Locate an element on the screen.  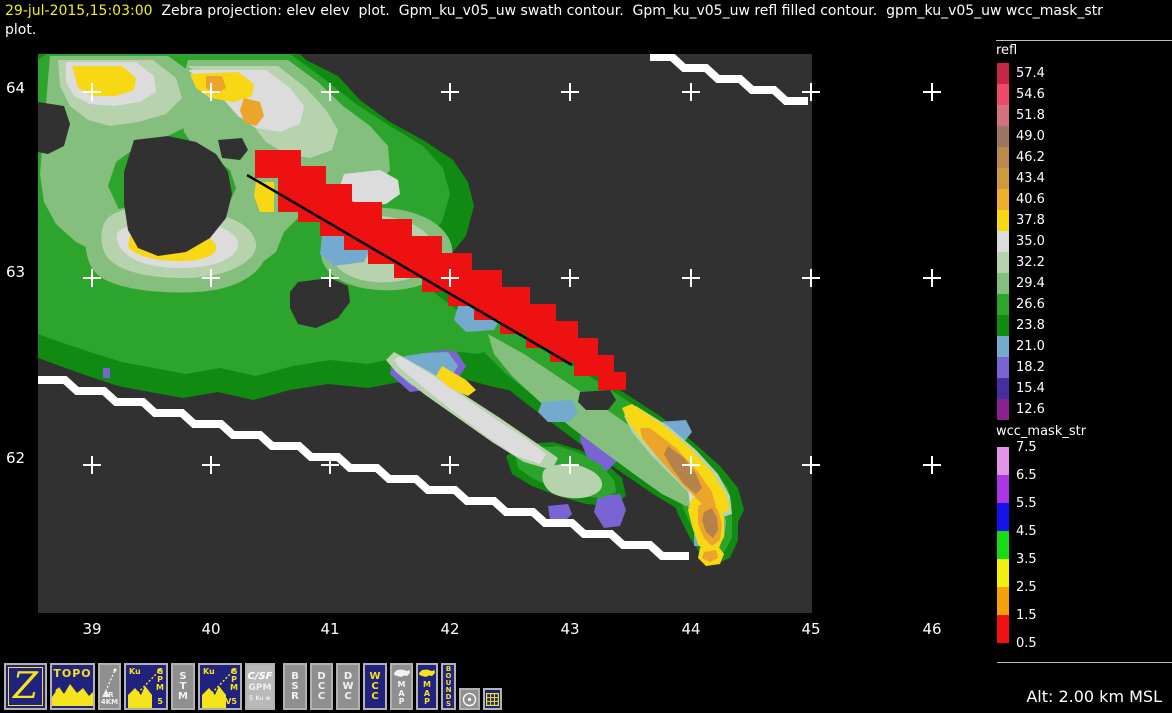
csf-gpm-5kuw-button: C/SF GPM 5 Ku w is located at coordinates (260, 686).